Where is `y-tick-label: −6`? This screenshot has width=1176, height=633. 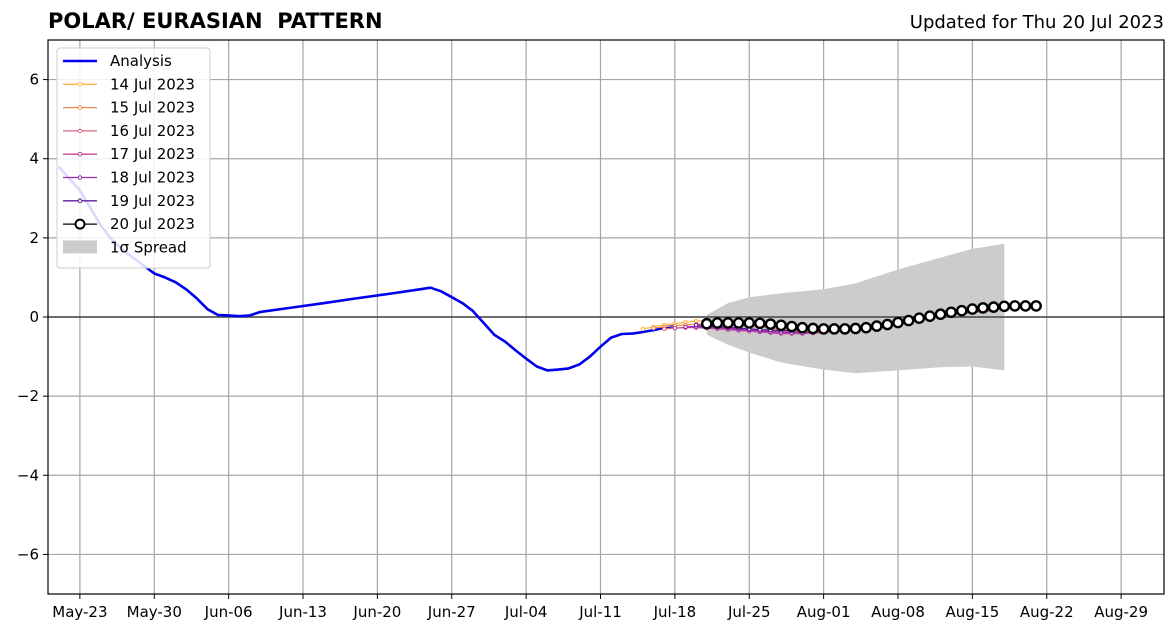
y-tick-label: −6 is located at coordinates (28, 554).